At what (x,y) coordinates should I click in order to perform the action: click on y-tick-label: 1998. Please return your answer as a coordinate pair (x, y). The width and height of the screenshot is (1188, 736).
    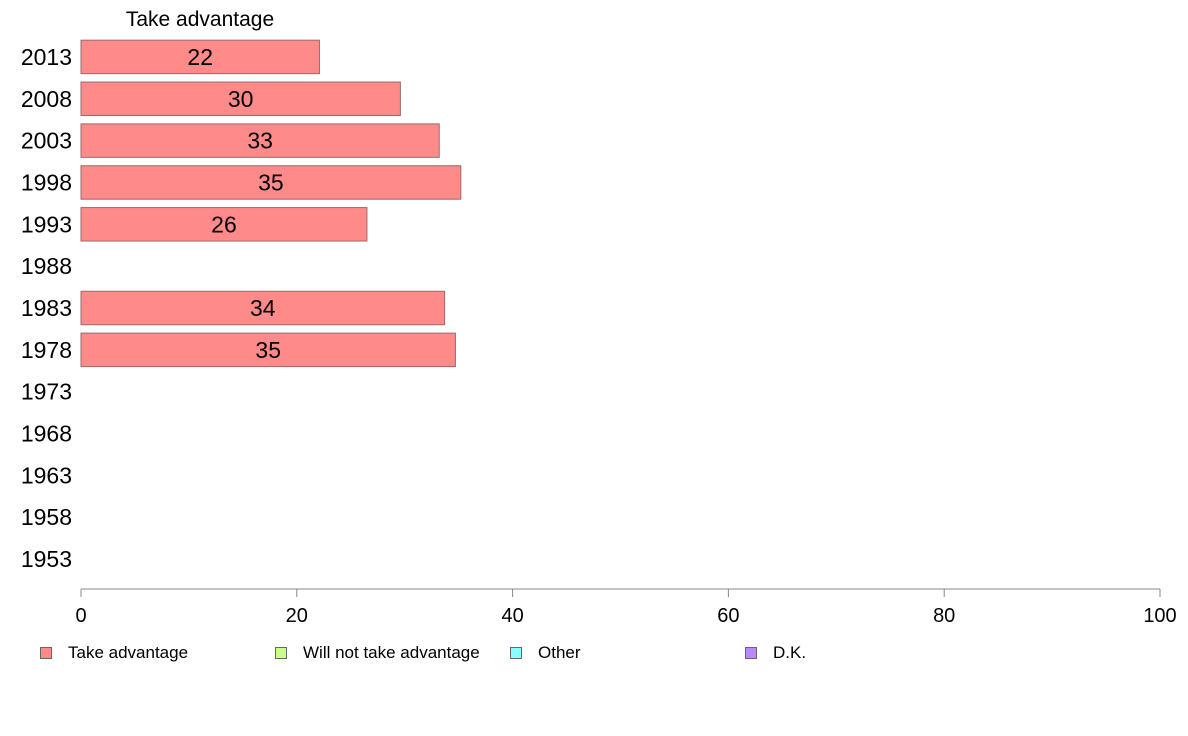
    Looking at the image, I should click on (46, 182).